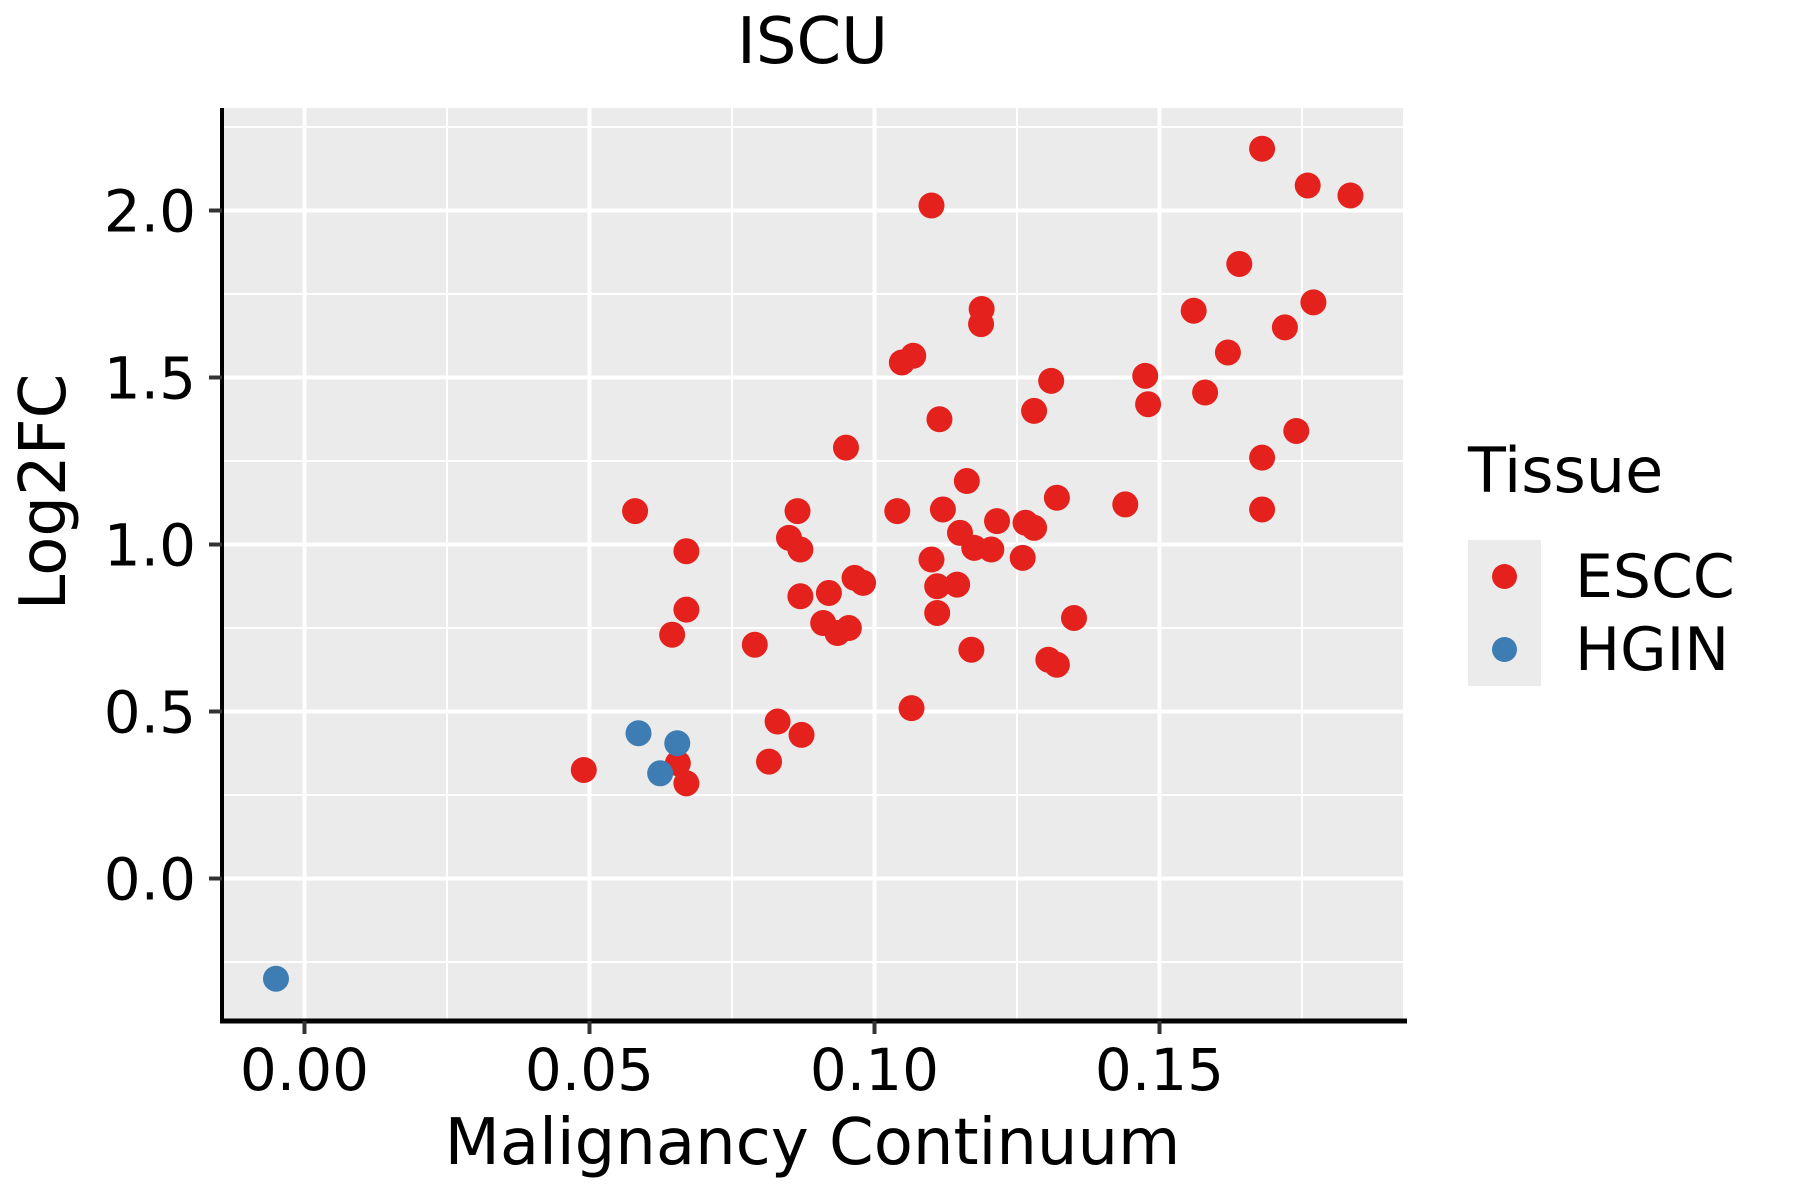 Image resolution: width=1800 pixels, height=1200 pixels. Describe the element at coordinates (874, 1070) in the screenshot. I see `x-tick-label: 0.10` at that location.